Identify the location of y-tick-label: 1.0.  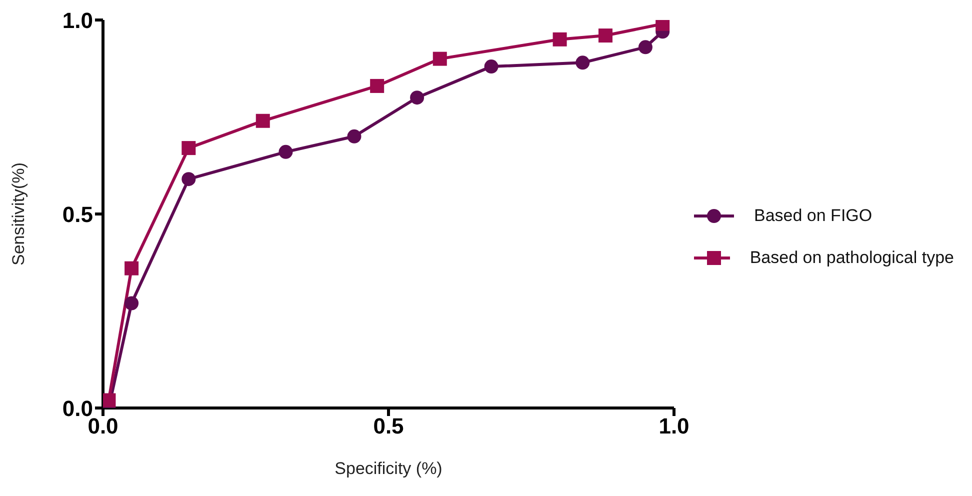
(77, 20).